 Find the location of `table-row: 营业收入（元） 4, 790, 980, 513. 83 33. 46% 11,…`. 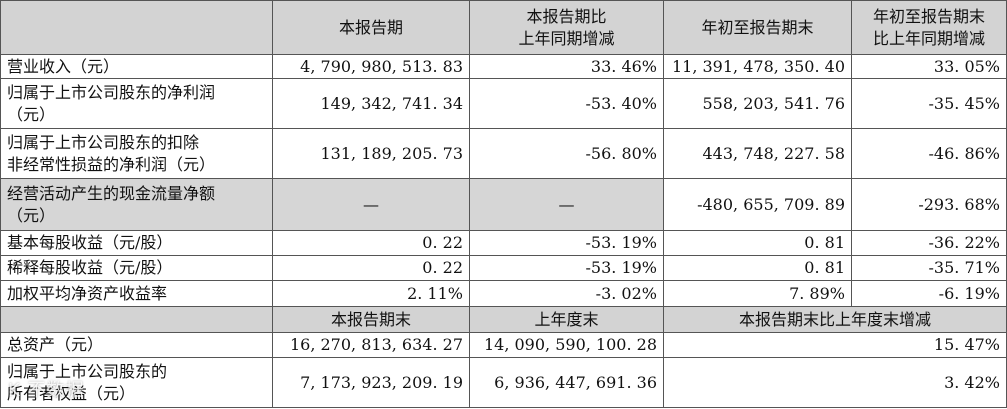

table-row: 营业收入（元） 4, 790, 980, 513. 83 33. 46% 11,… is located at coordinates (503, 66).